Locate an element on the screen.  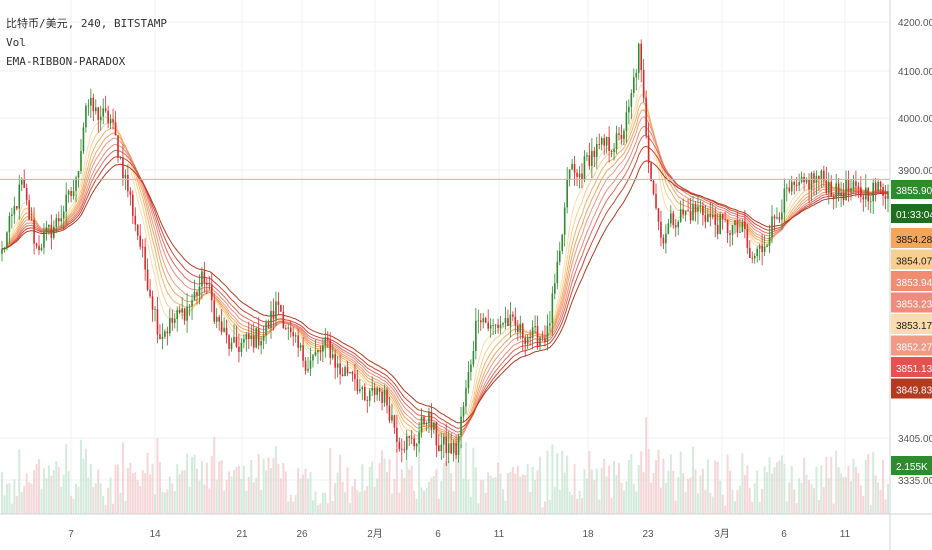
ribbon-value-label: 3849.83 is located at coordinates (914, 391).